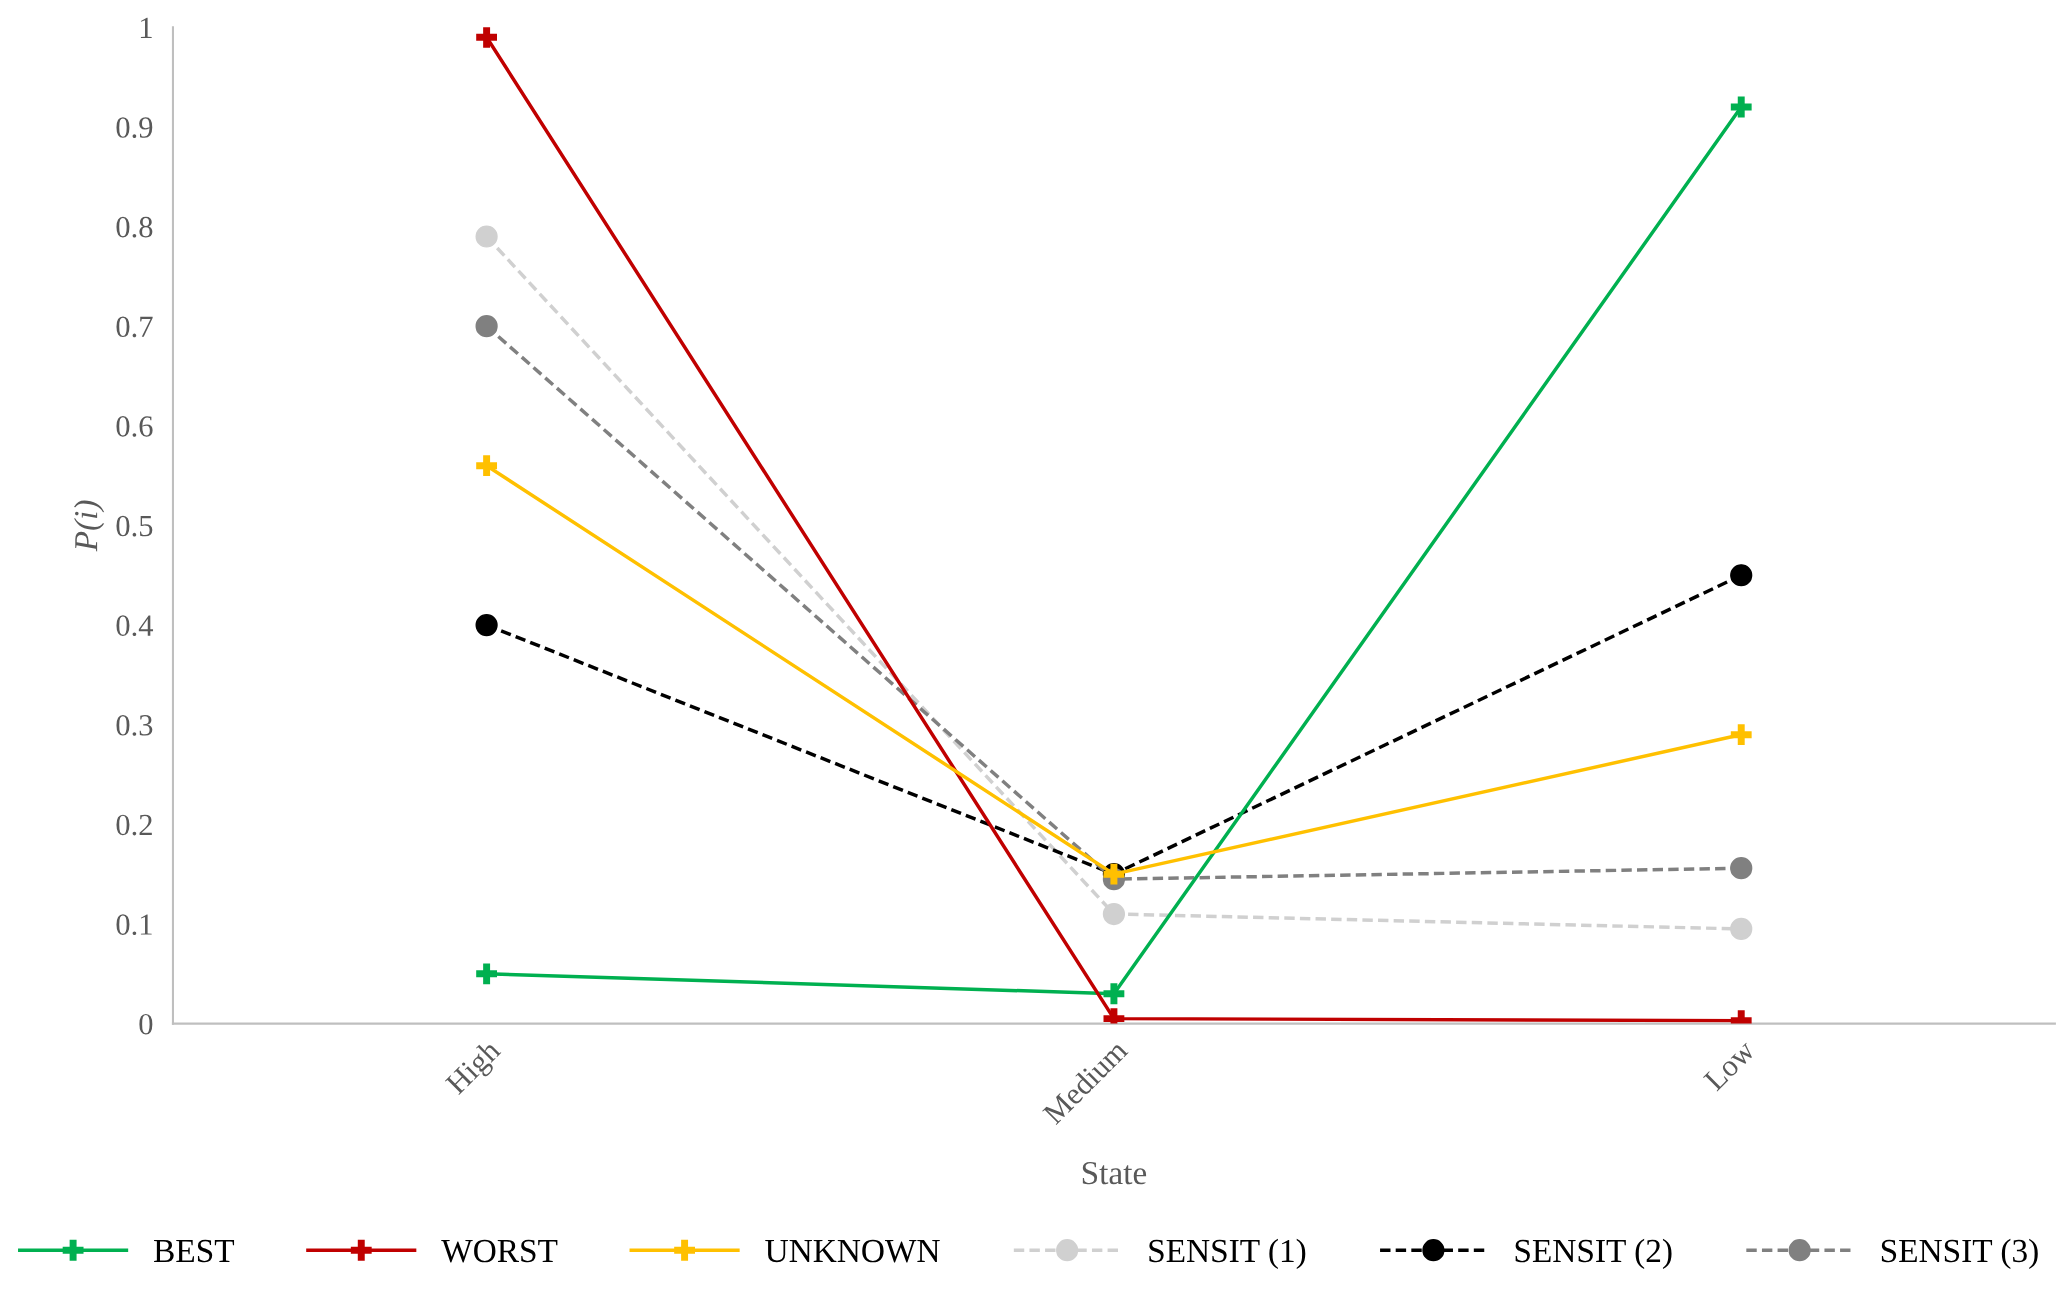 The width and height of the screenshot is (2059, 1299). I want to click on y-tick-label: 0.9, so click(134, 127).